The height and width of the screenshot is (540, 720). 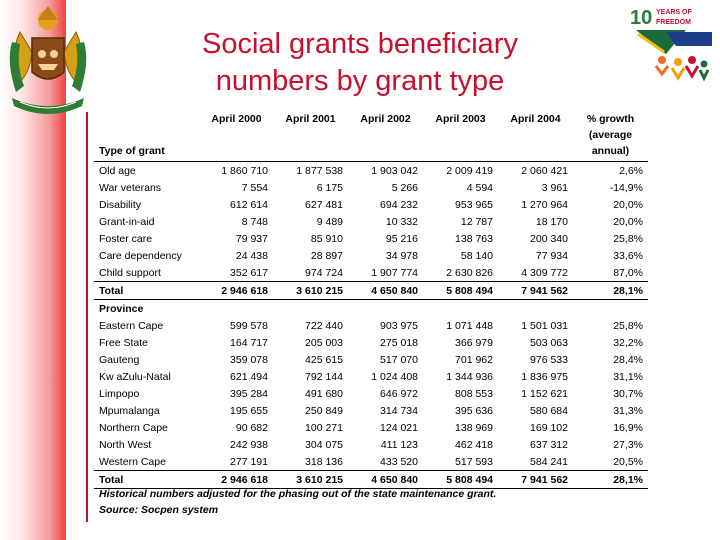 What do you see at coordinates (479, 187) in the screenshot?
I see `cell-value: 4 594` at bounding box center [479, 187].